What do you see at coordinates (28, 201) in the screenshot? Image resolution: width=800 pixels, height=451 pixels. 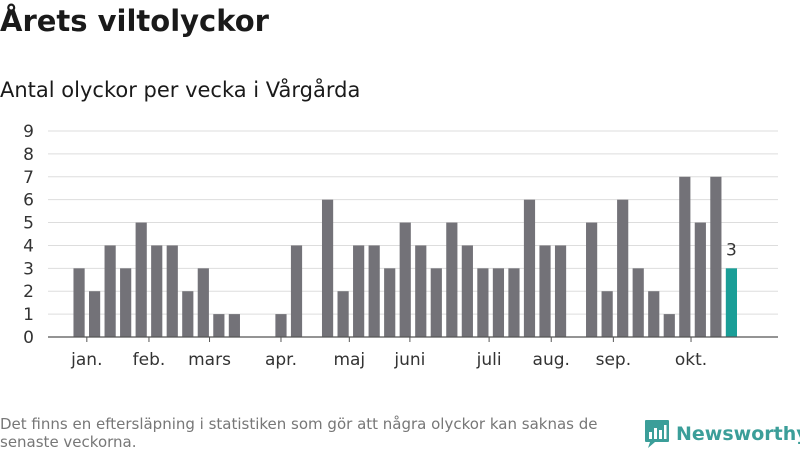 I see `y-tick-label: 6` at bounding box center [28, 201].